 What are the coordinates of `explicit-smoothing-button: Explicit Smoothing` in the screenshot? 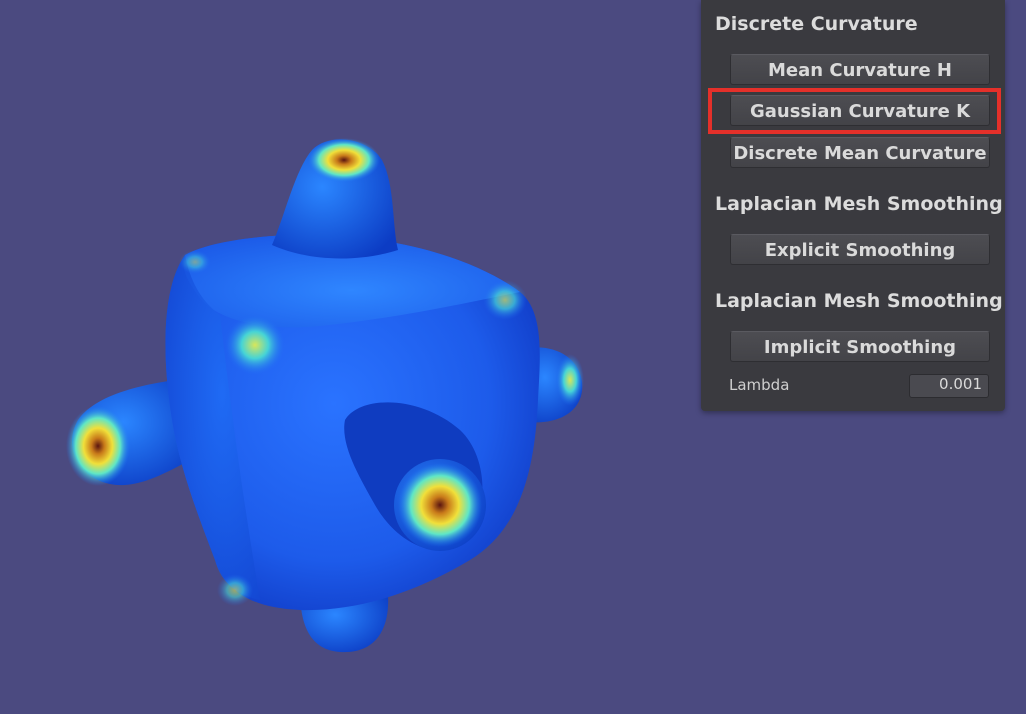 It's located at (860, 249).